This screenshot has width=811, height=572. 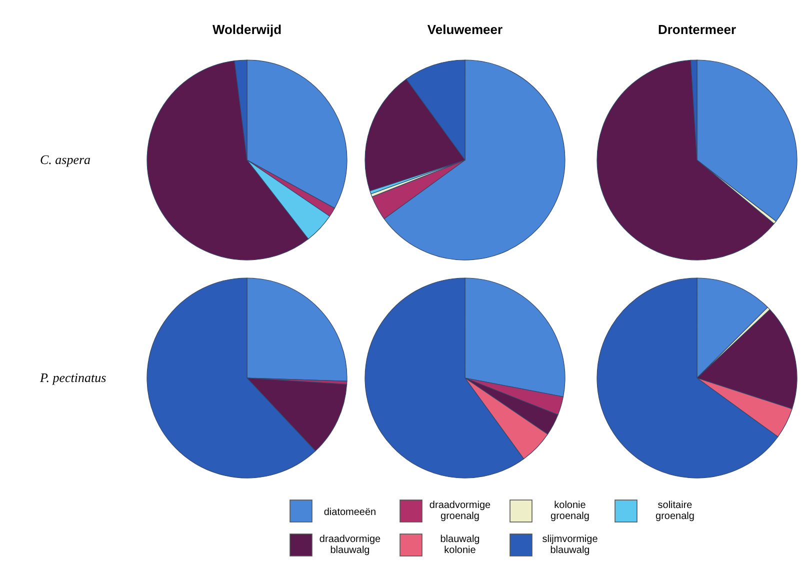 What do you see at coordinates (697, 29) in the screenshot?
I see `chart-title: Drontermeer` at bounding box center [697, 29].